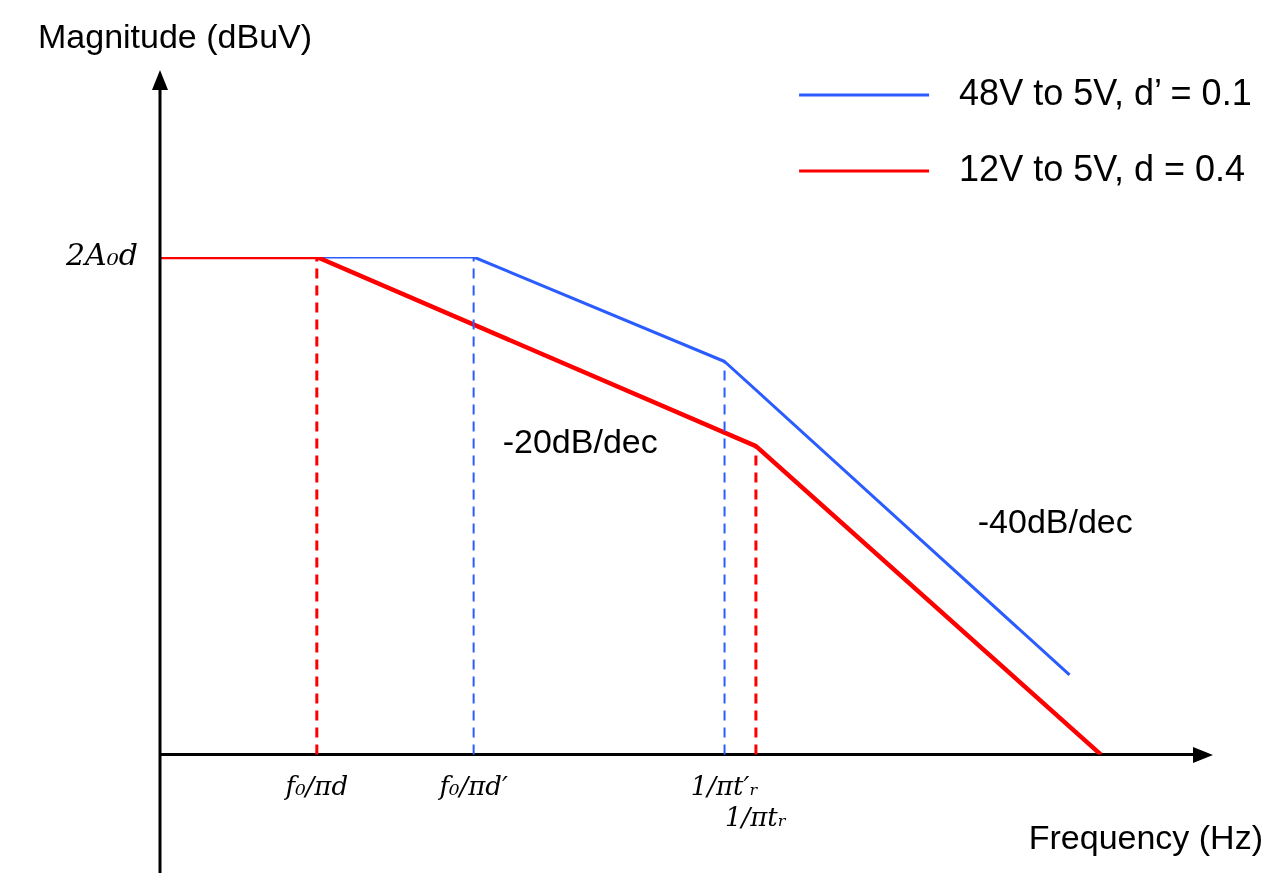  What do you see at coordinates (580, 441) in the screenshot?
I see `annotation: -20dB/dec` at bounding box center [580, 441].